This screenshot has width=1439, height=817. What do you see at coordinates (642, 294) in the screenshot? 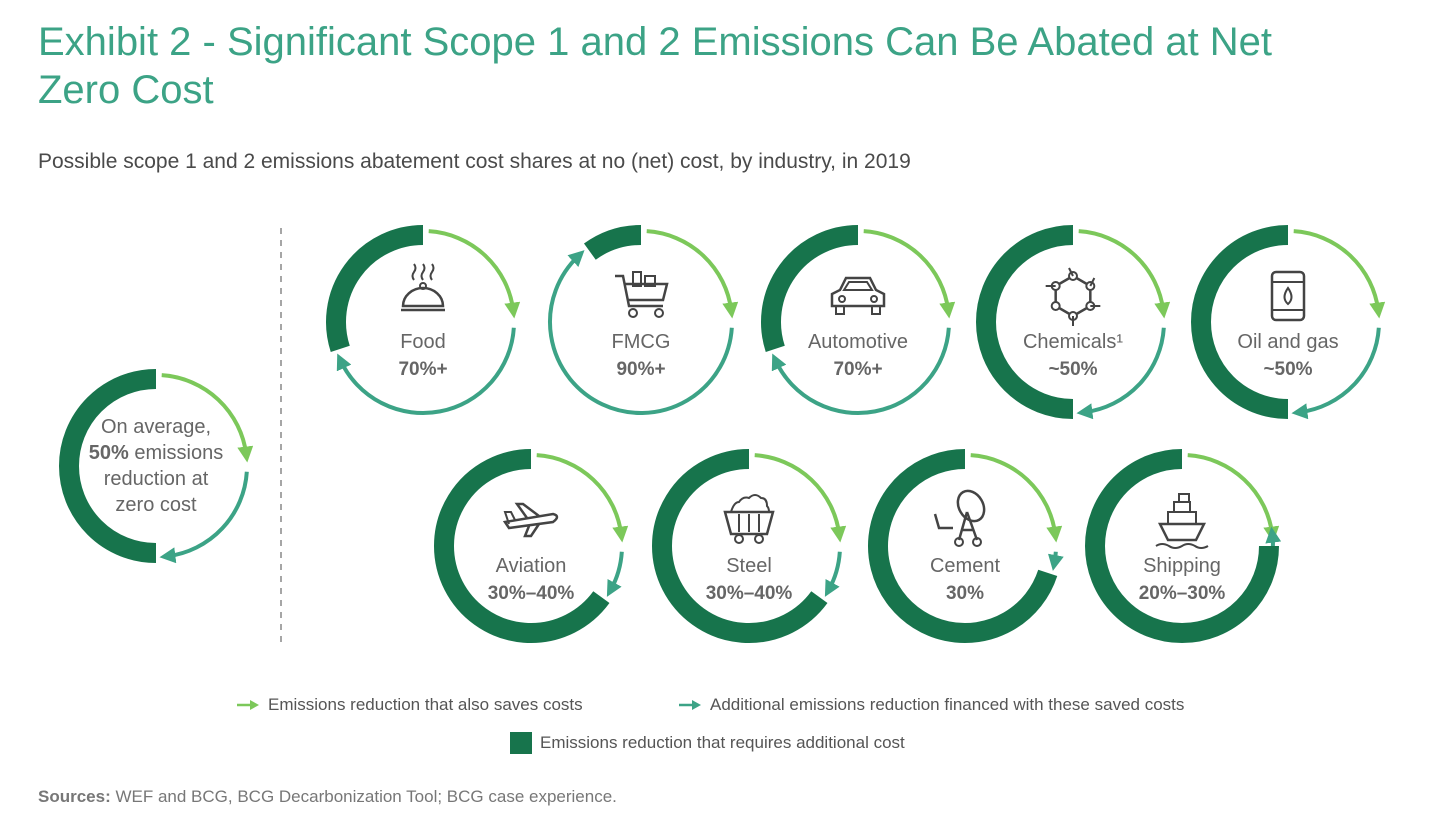
I see `shopping-cart-icon` at bounding box center [642, 294].